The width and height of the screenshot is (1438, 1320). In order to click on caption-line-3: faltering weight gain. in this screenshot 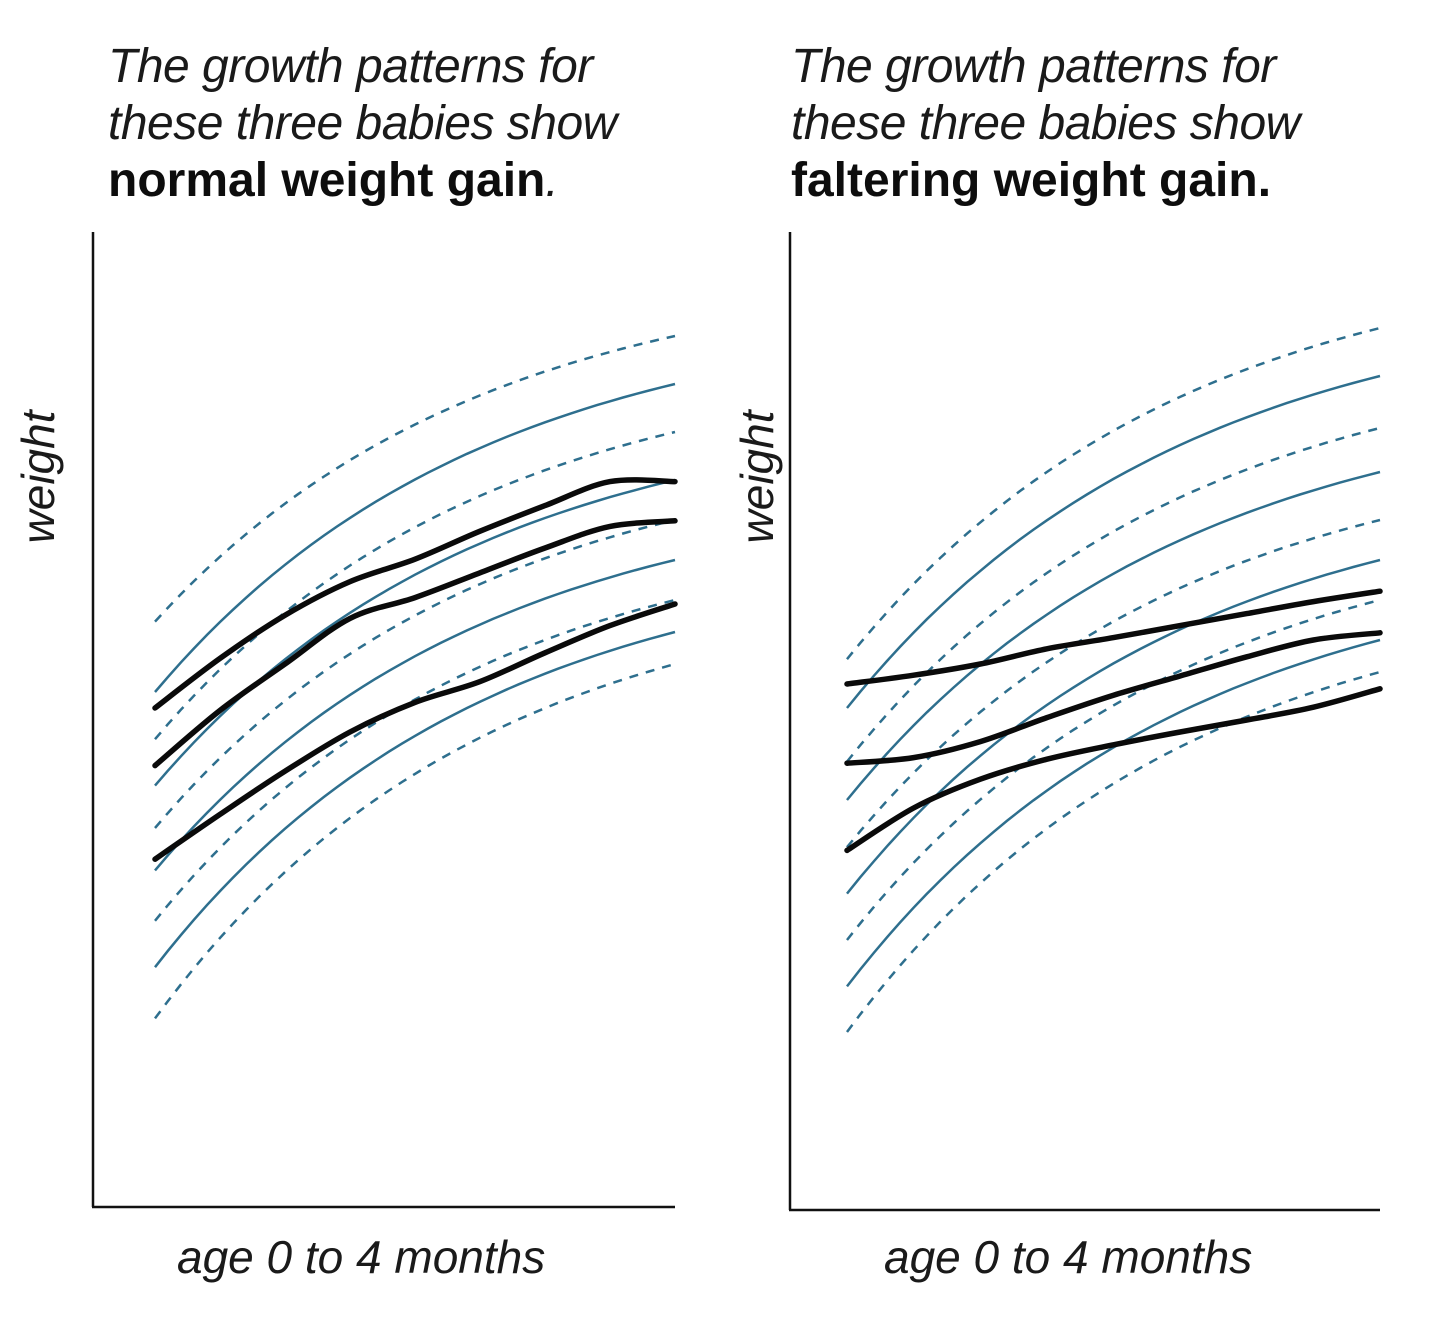, I will do `click(1045, 180)`.